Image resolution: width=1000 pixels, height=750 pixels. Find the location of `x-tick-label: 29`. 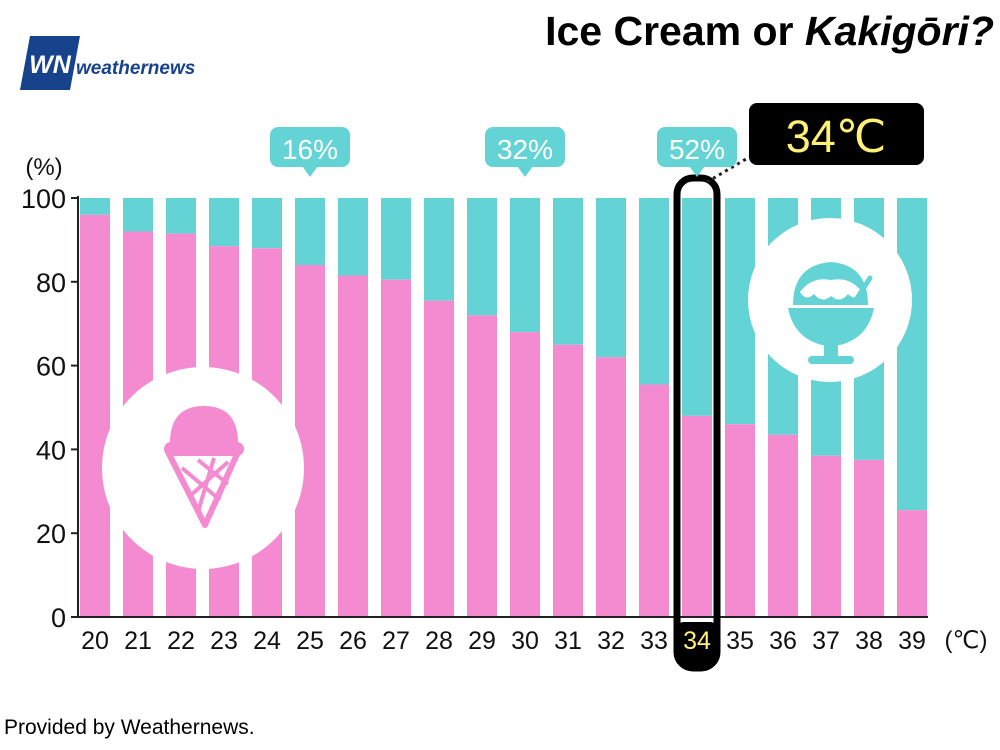

x-tick-label: 29 is located at coordinates (482, 641).